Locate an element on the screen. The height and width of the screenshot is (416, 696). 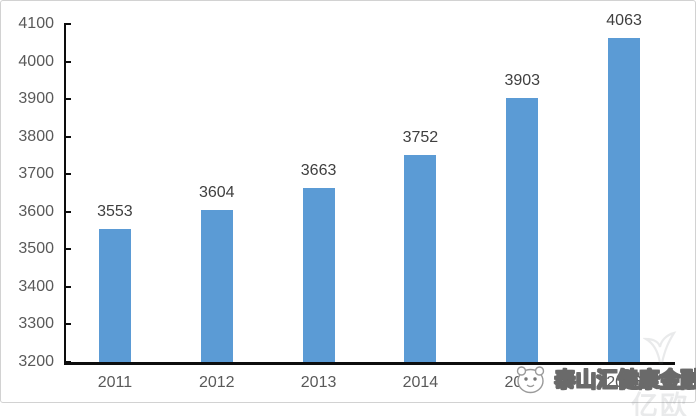
y-axis-tick-label: 3300 is located at coordinates (36, 324).